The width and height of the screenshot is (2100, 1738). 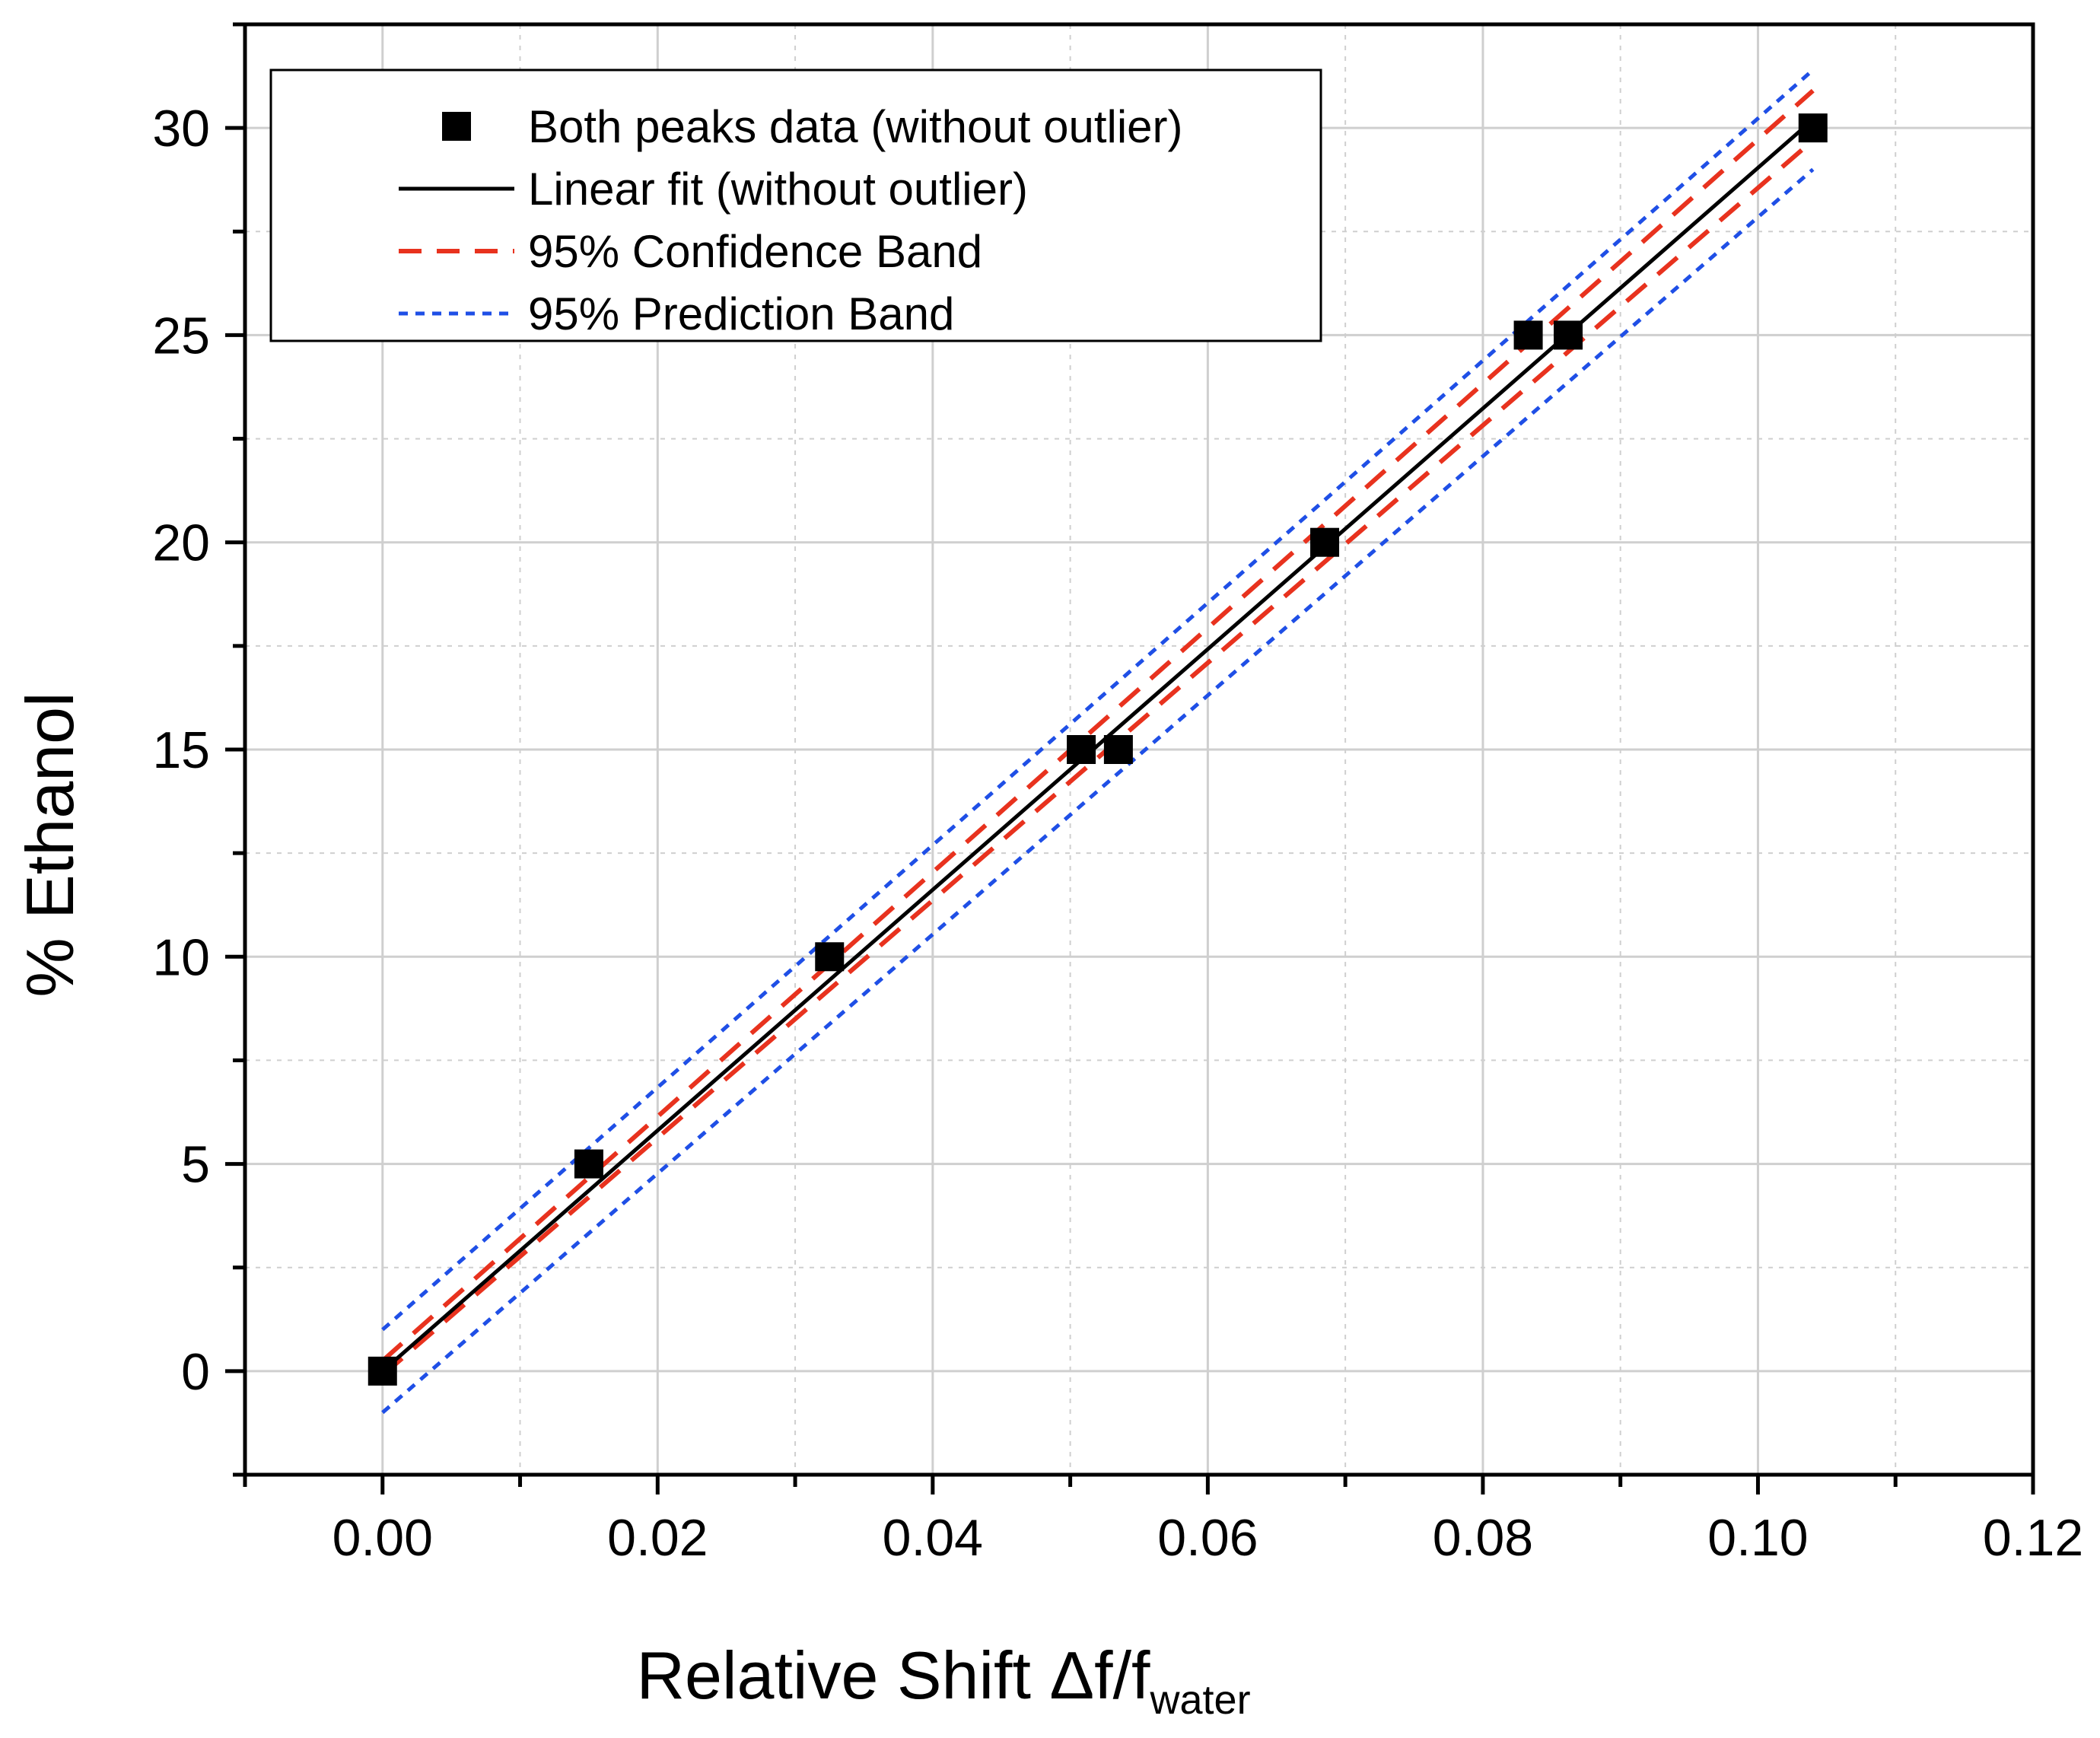 What do you see at coordinates (195, 1372) in the screenshot?
I see `y-tick-label: 0` at bounding box center [195, 1372].